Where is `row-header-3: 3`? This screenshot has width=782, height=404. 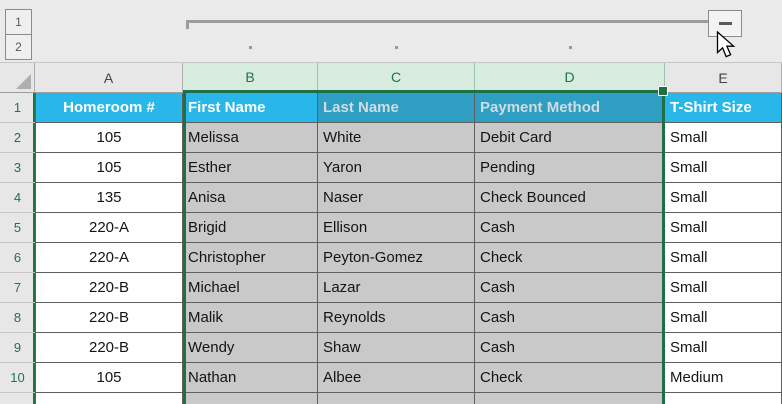
row-header-3: 3 is located at coordinates (17, 168).